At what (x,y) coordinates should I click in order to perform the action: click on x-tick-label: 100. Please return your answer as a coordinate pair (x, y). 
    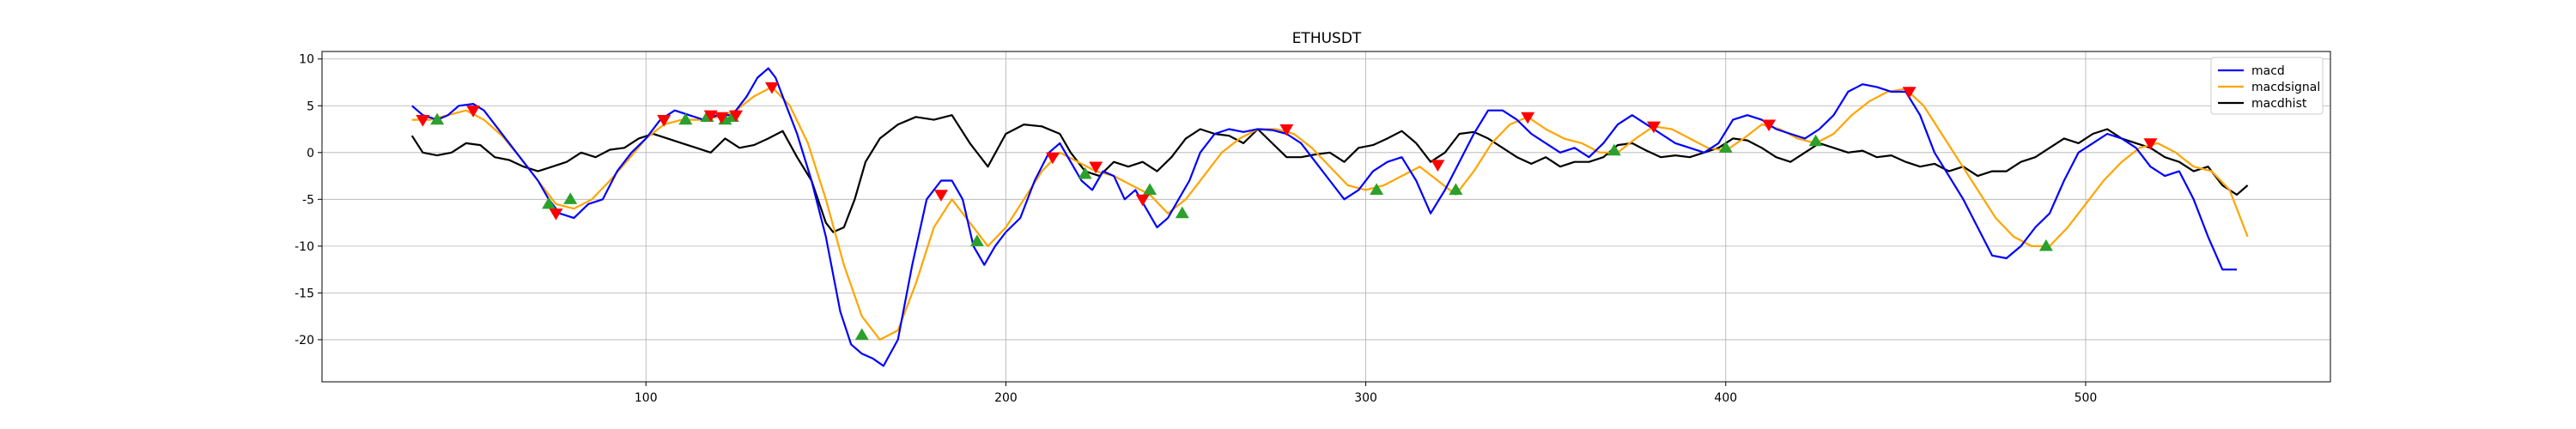
    Looking at the image, I should click on (647, 398).